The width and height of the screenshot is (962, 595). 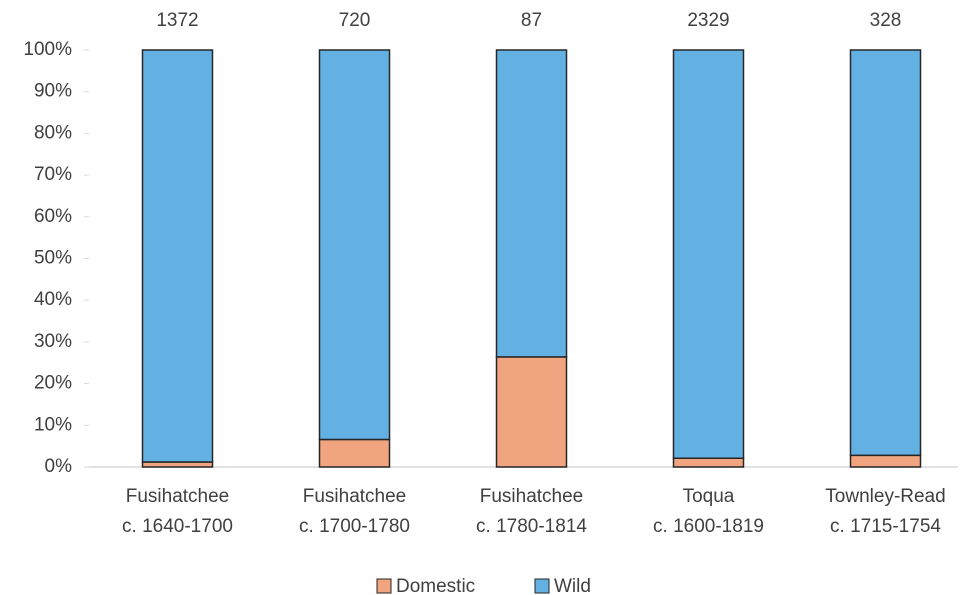 I want to click on total-label: 87, so click(x=531, y=20).